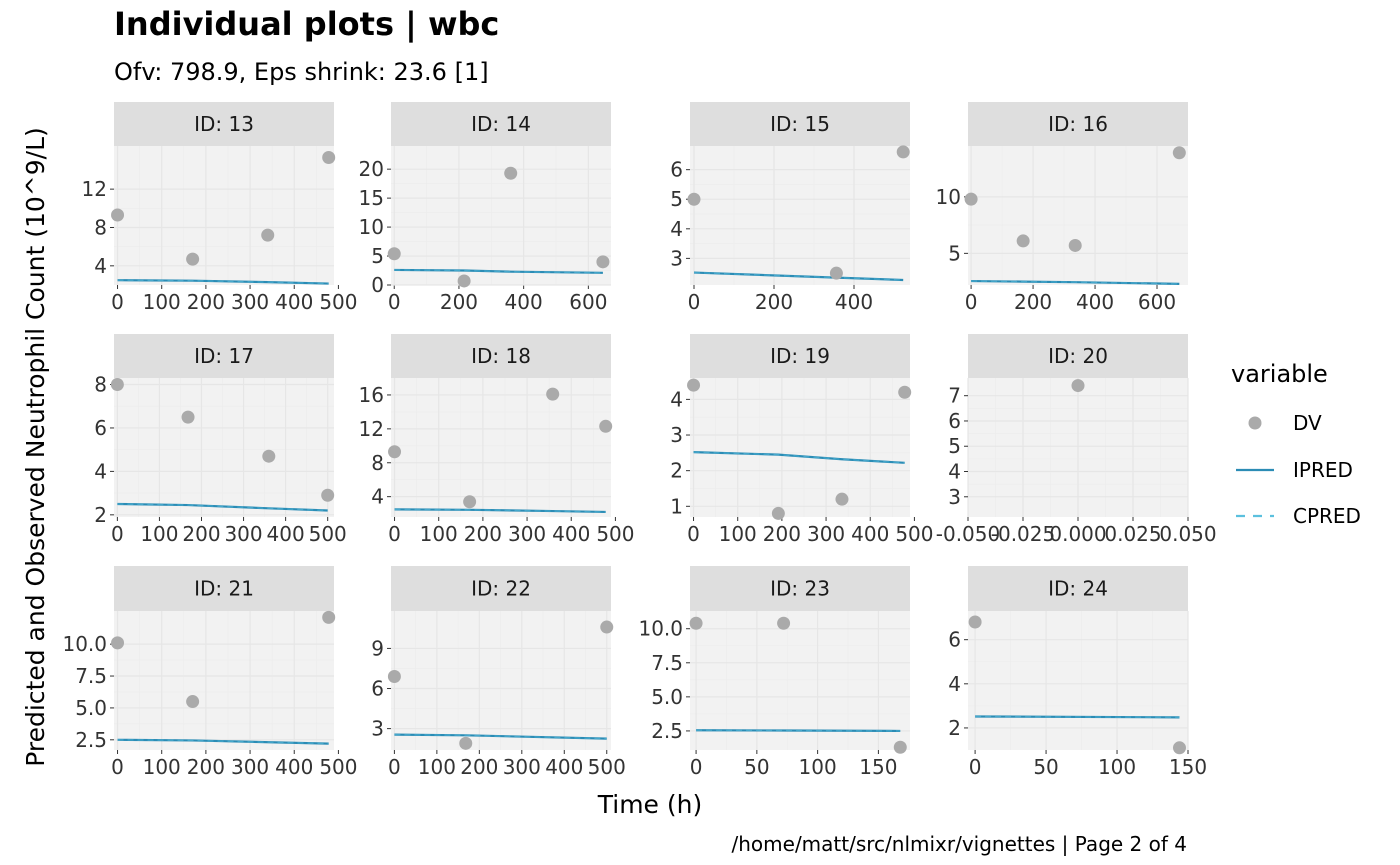  I want to click on ipred-line, so click(1075, 282).